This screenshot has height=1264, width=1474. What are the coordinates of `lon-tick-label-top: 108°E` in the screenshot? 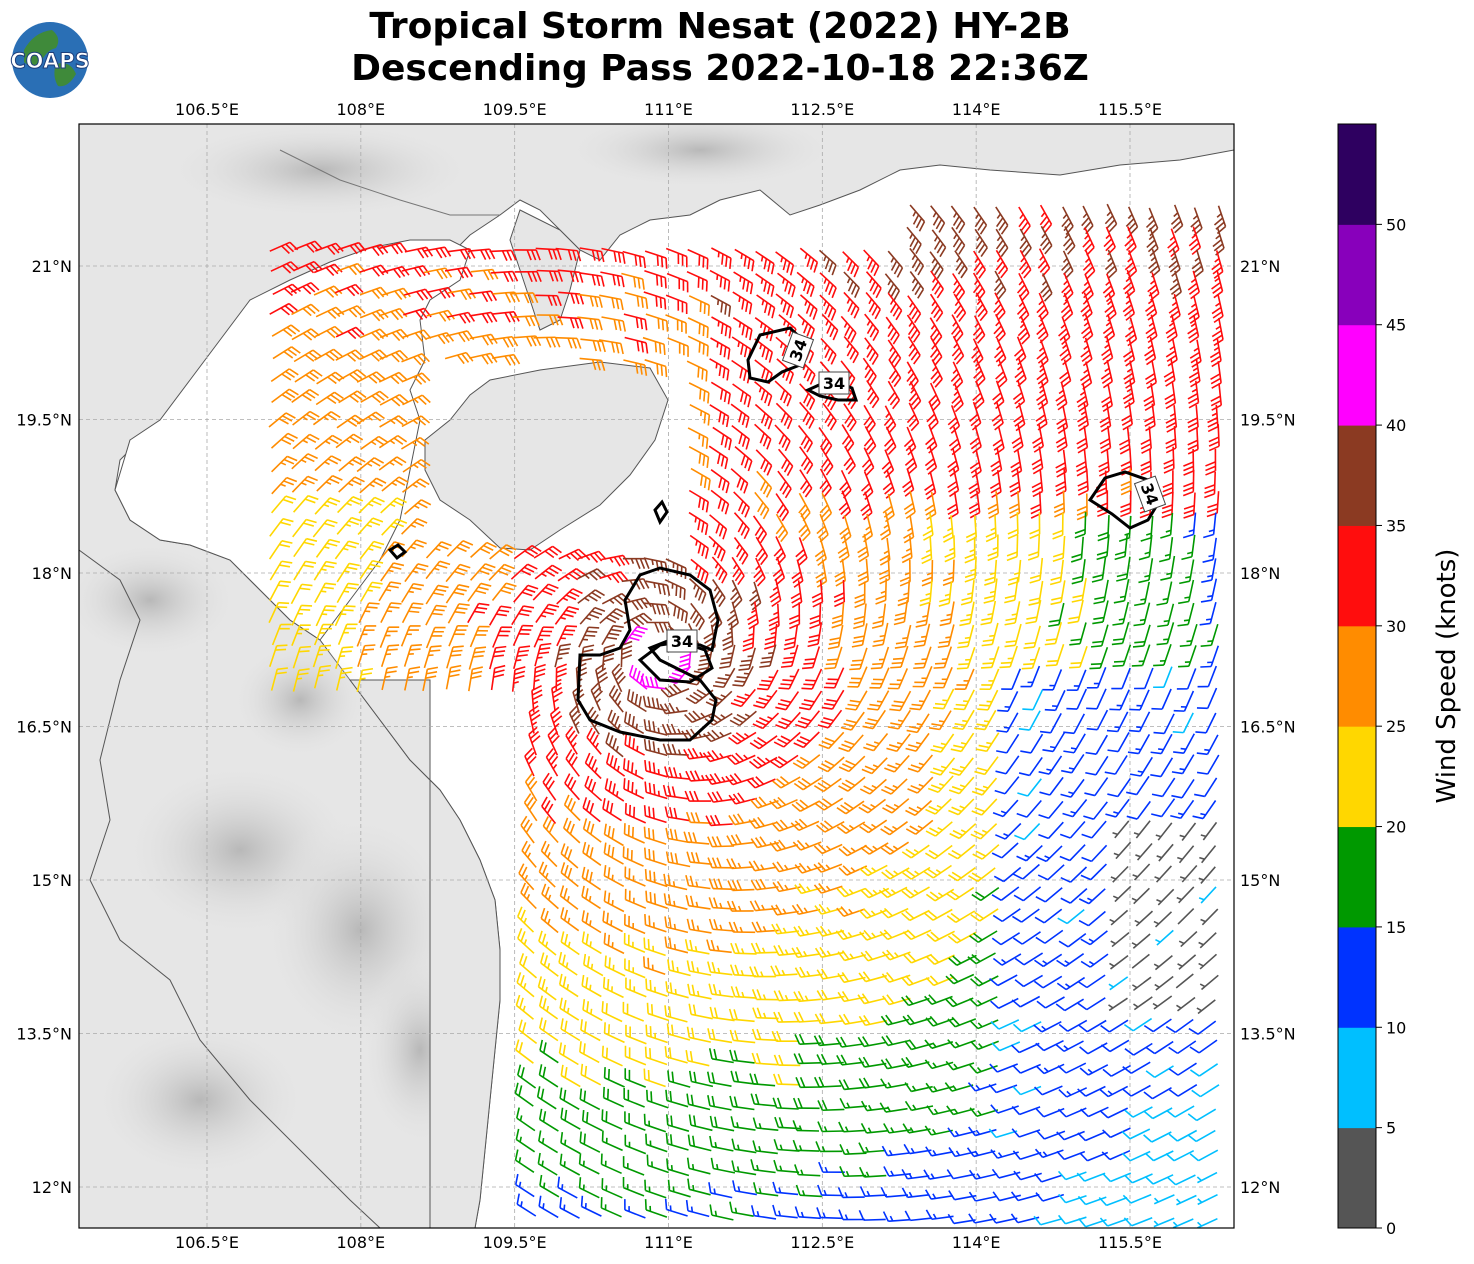 It's located at (361, 109).